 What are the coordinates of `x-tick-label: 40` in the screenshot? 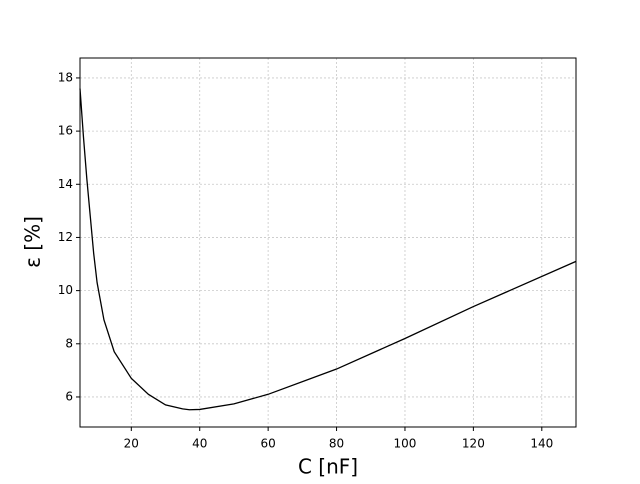 It's located at (199, 444).